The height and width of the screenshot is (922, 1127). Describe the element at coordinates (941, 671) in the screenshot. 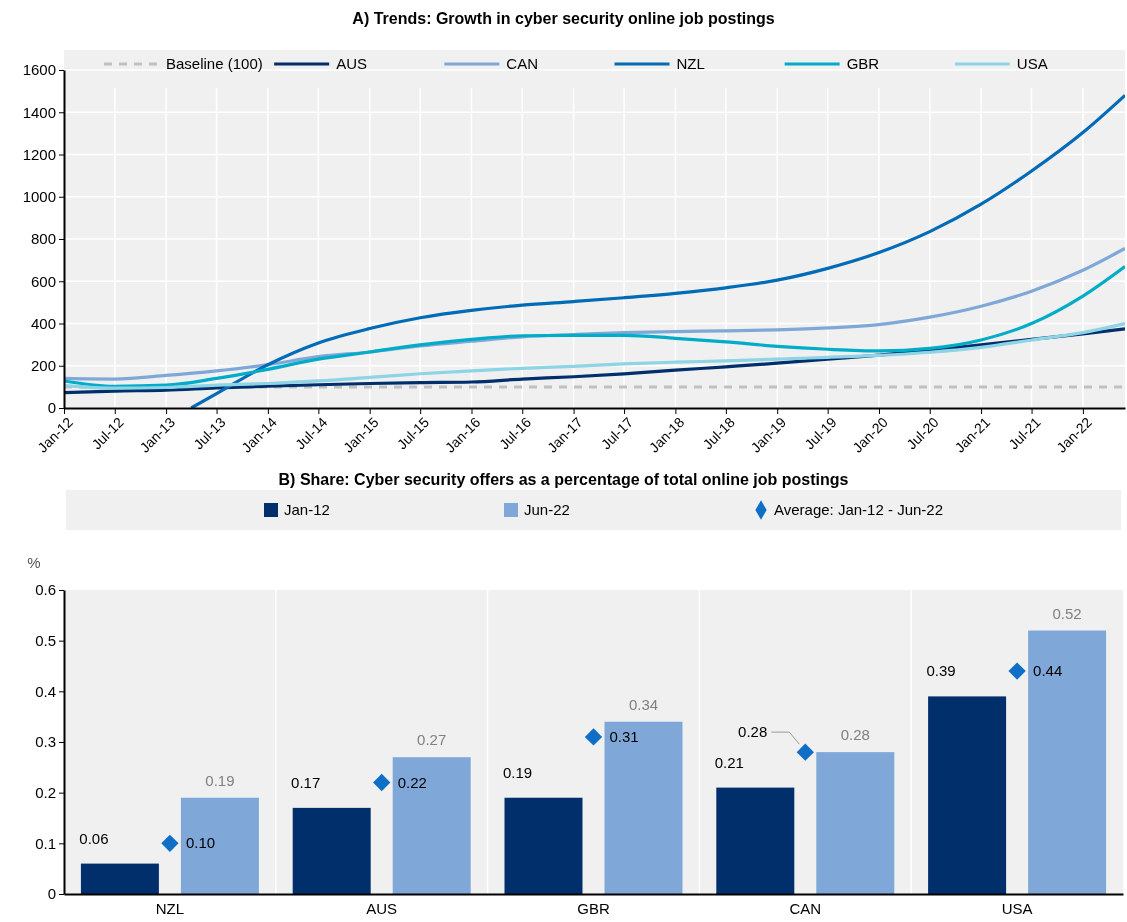

I see `data-label: 0.39` at that location.